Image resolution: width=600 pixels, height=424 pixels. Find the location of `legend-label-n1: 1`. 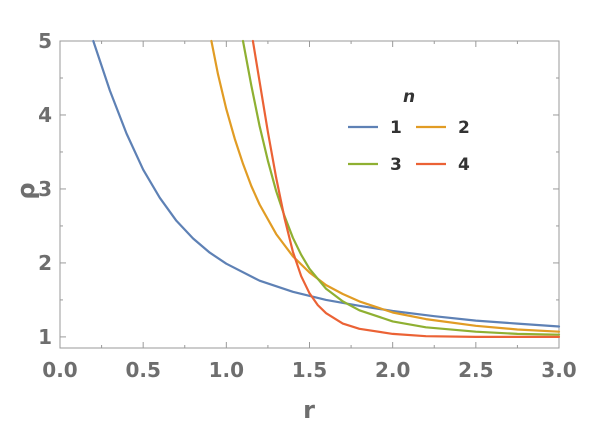

legend-label-n1: 1 is located at coordinates (396, 128).